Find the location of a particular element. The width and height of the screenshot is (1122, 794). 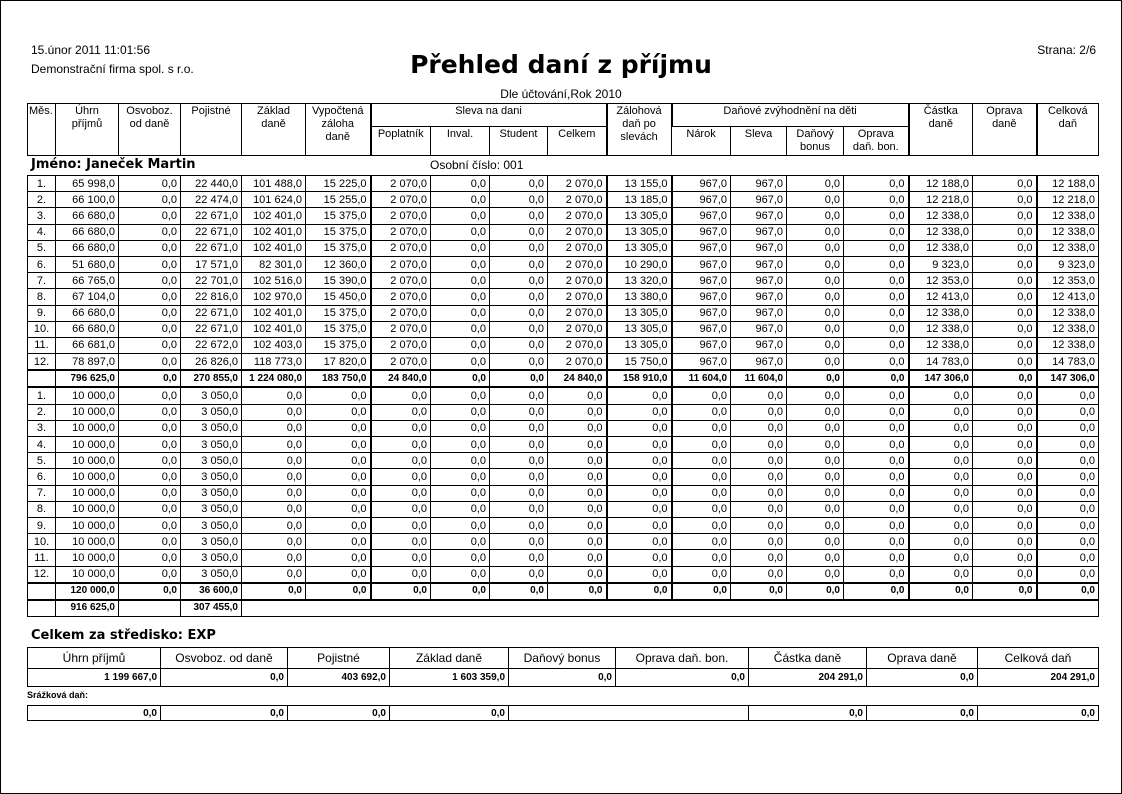

value-cell: 66 680,0 is located at coordinates (87, 248).